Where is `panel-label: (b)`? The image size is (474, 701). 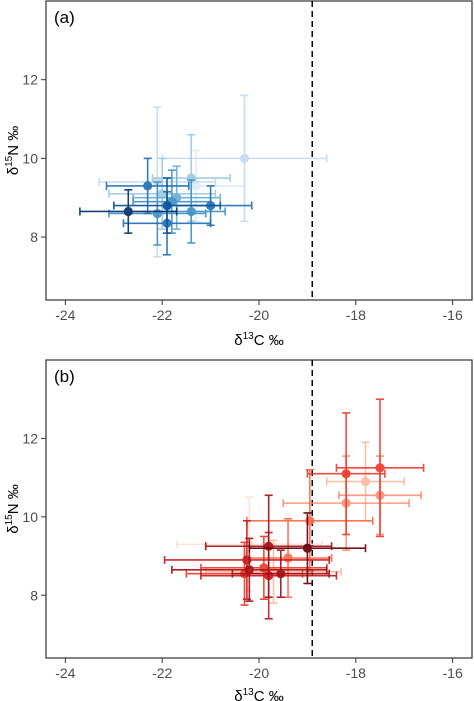 panel-label: (b) is located at coordinates (64, 376).